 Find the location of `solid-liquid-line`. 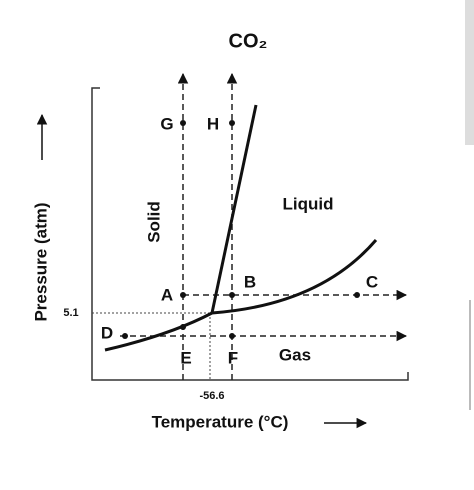

solid-liquid-line is located at coordinates (234, 209).